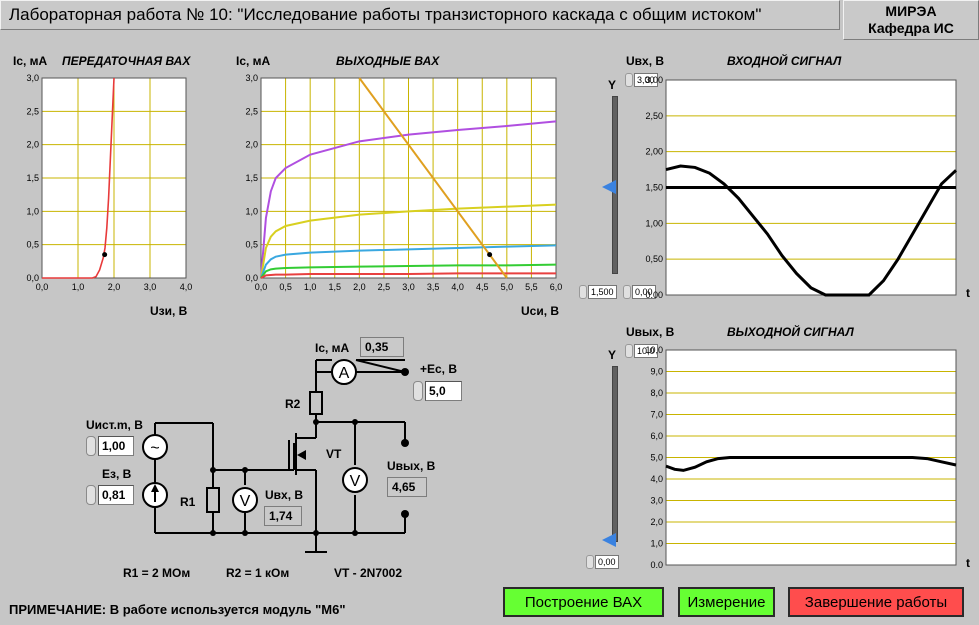  What do you see at coordinates (418, 391) in the screenshot?
I see `ec-spinner` at bounding box center [418, 391].